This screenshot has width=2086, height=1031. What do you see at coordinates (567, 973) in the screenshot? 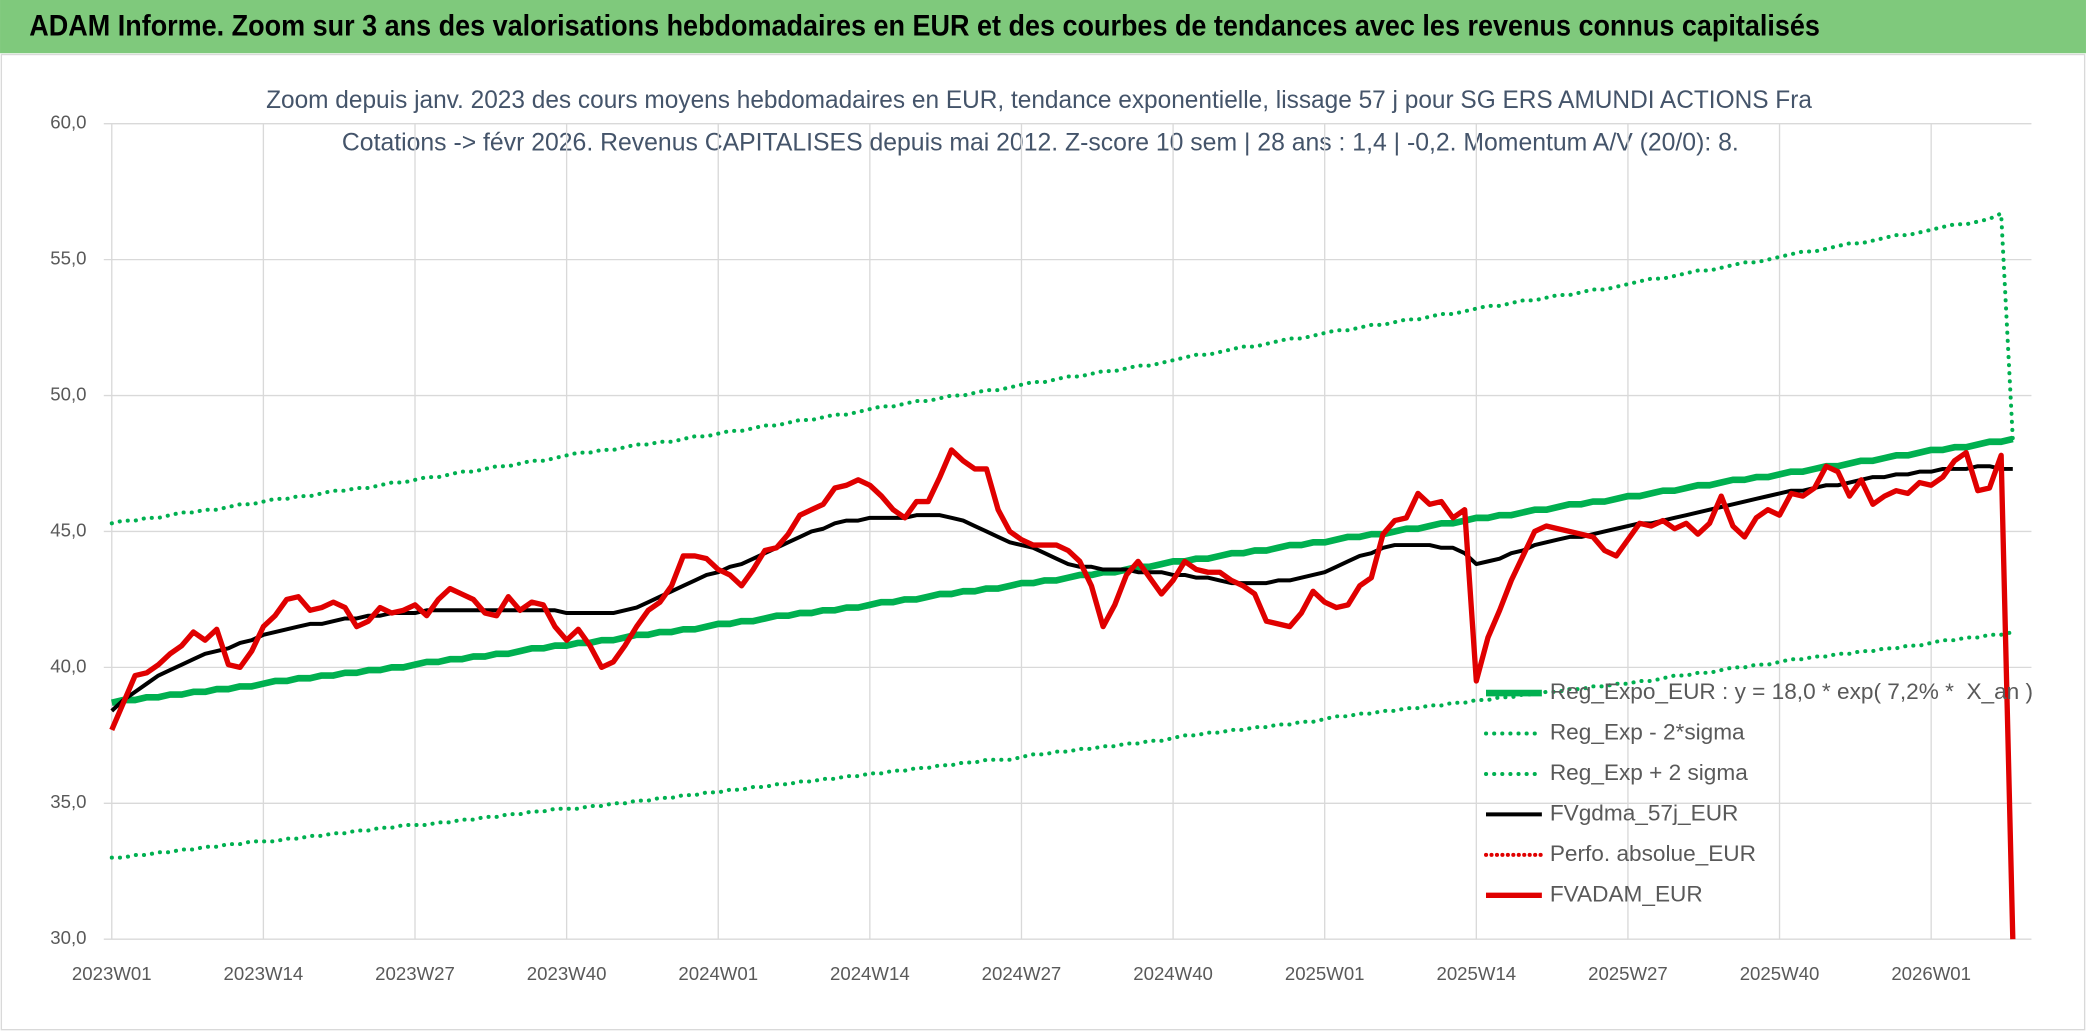
I see `x-tick-label: 2023W40` at bounding box center [567, 973].